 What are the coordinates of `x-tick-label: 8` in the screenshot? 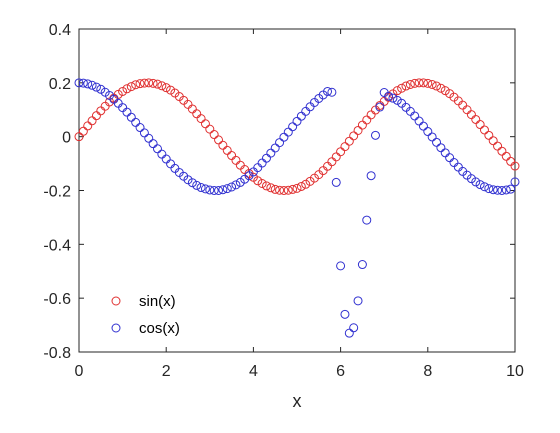 It's located at (427, 371).